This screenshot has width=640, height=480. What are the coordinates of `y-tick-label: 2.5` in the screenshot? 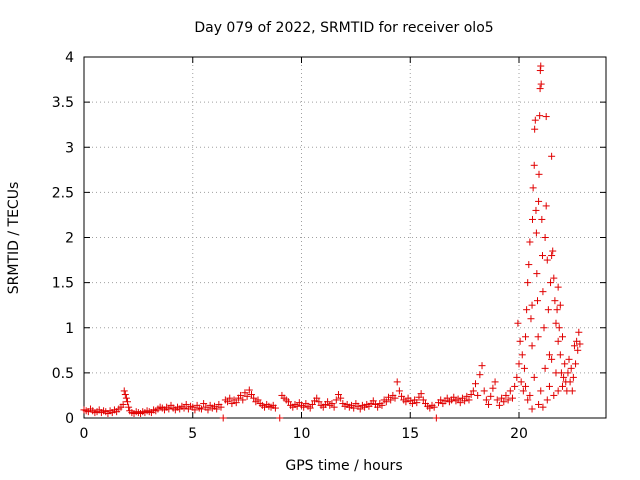 It's located at (63, 193).